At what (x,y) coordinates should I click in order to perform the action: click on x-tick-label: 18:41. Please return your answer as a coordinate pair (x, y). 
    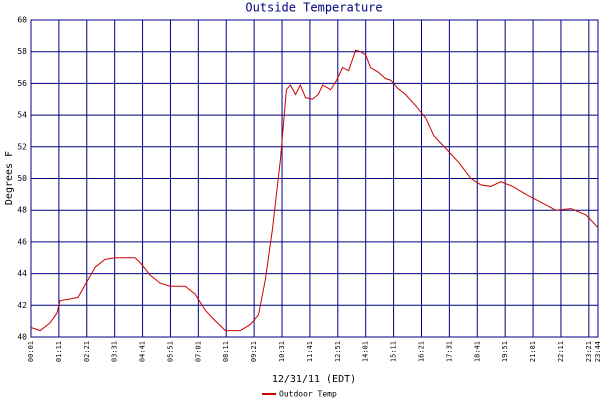
    Looking at the image, I should click on (477, 351).